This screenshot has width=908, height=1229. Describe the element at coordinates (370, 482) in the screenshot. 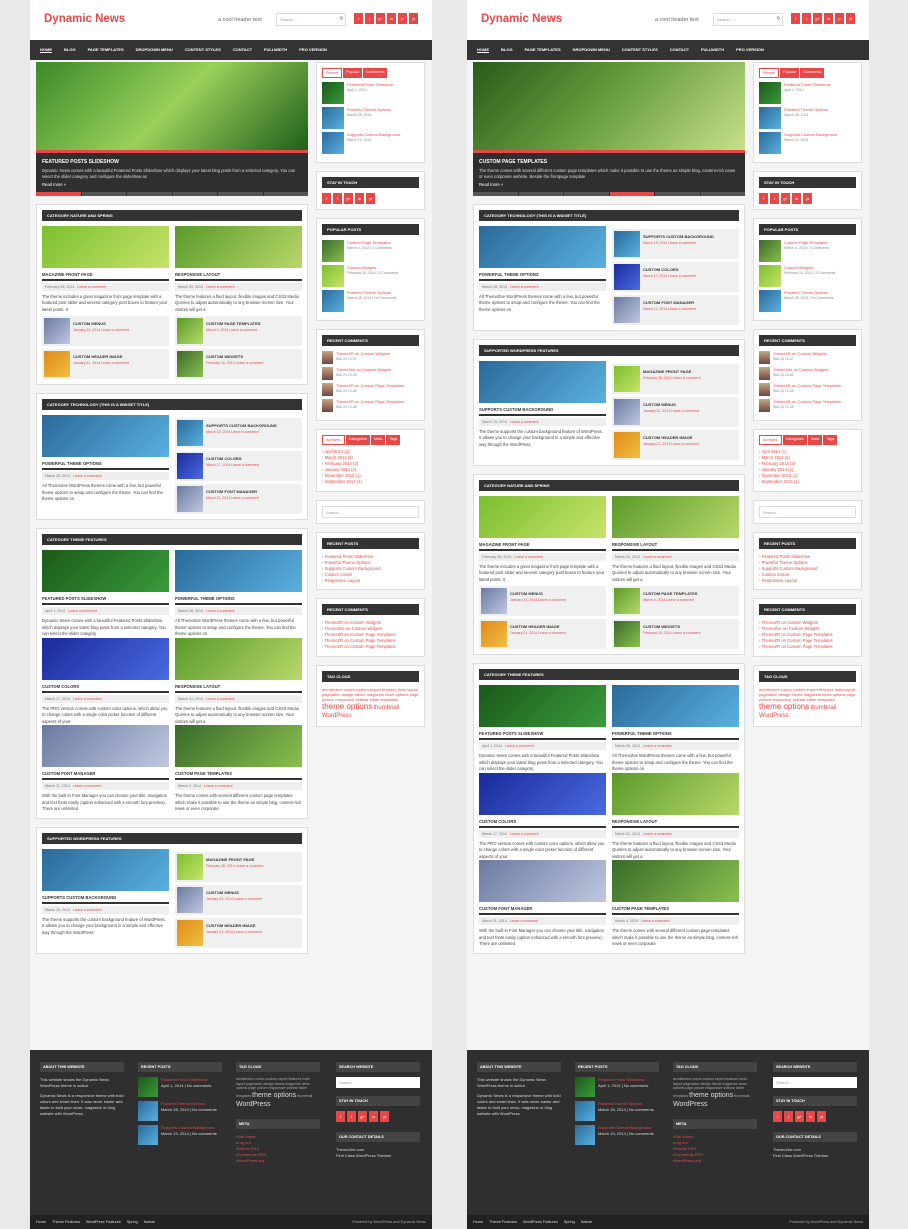

I see `archive-link: September 2013 (1)` at that location.